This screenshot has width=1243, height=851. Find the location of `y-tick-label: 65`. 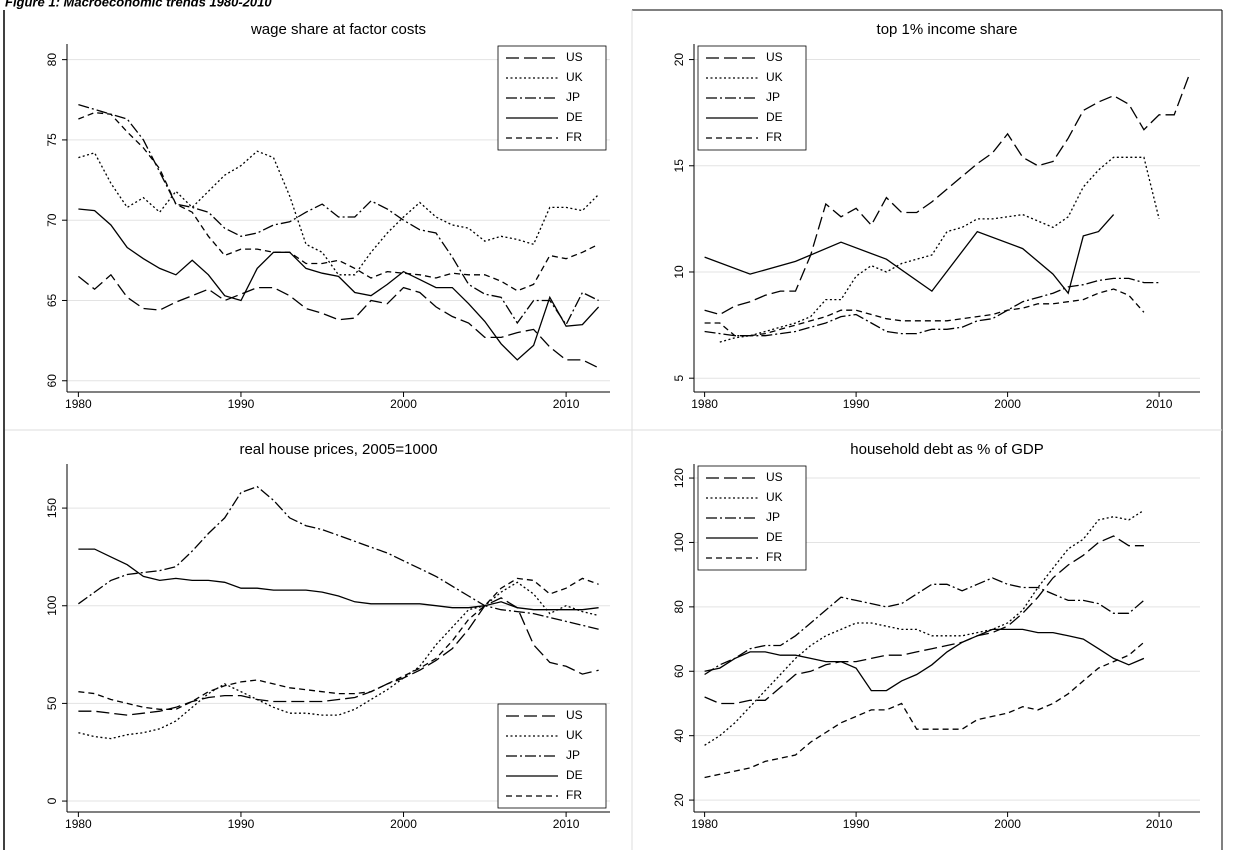

y-tick-label: 65 is located at coordinates (52, 300).